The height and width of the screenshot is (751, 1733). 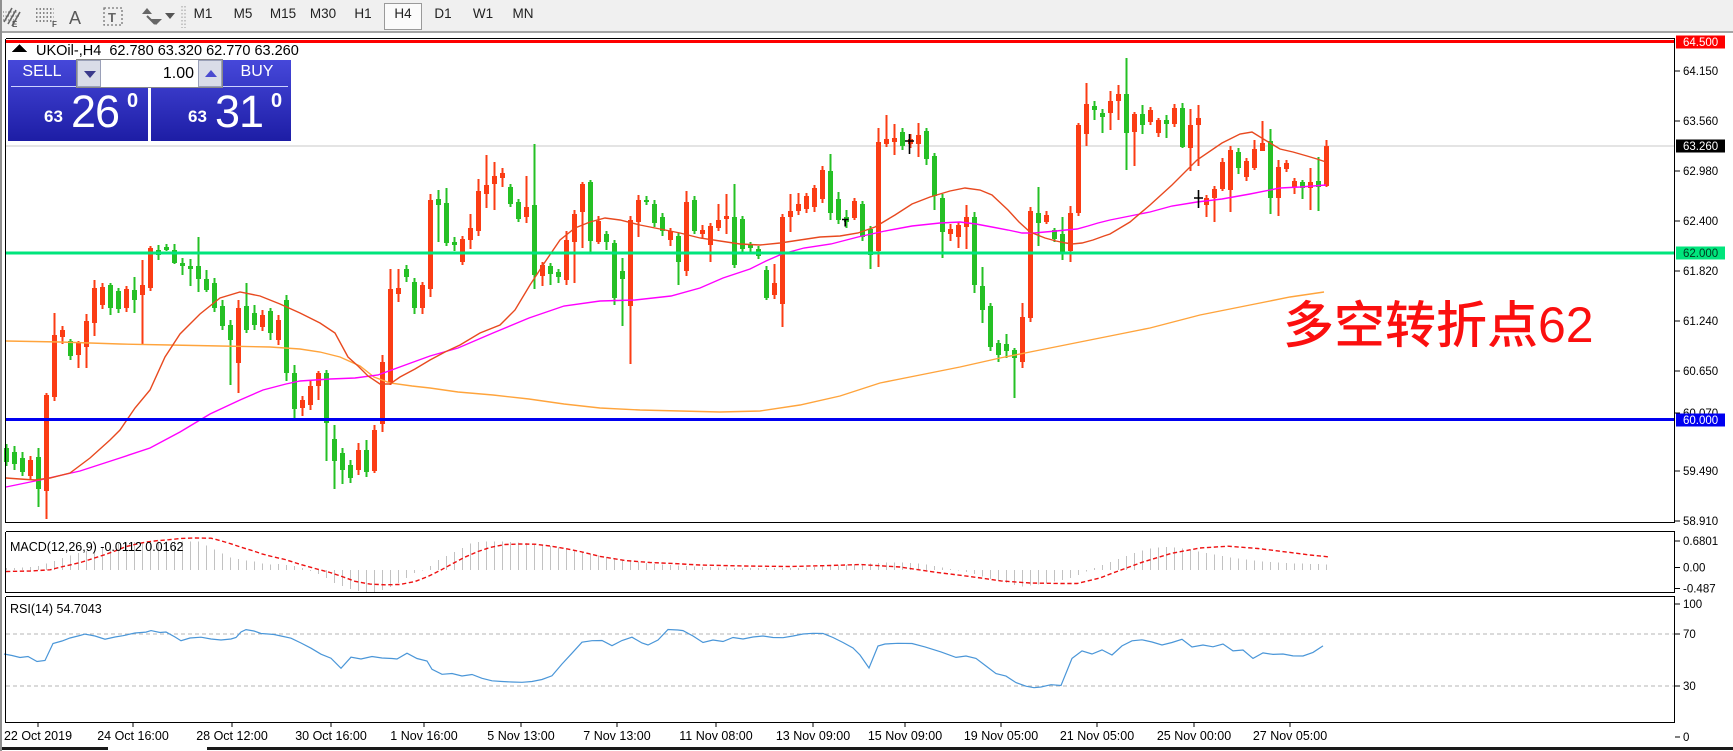 I want to click on svg-text: 62.980, so click(x=1700, y=172).